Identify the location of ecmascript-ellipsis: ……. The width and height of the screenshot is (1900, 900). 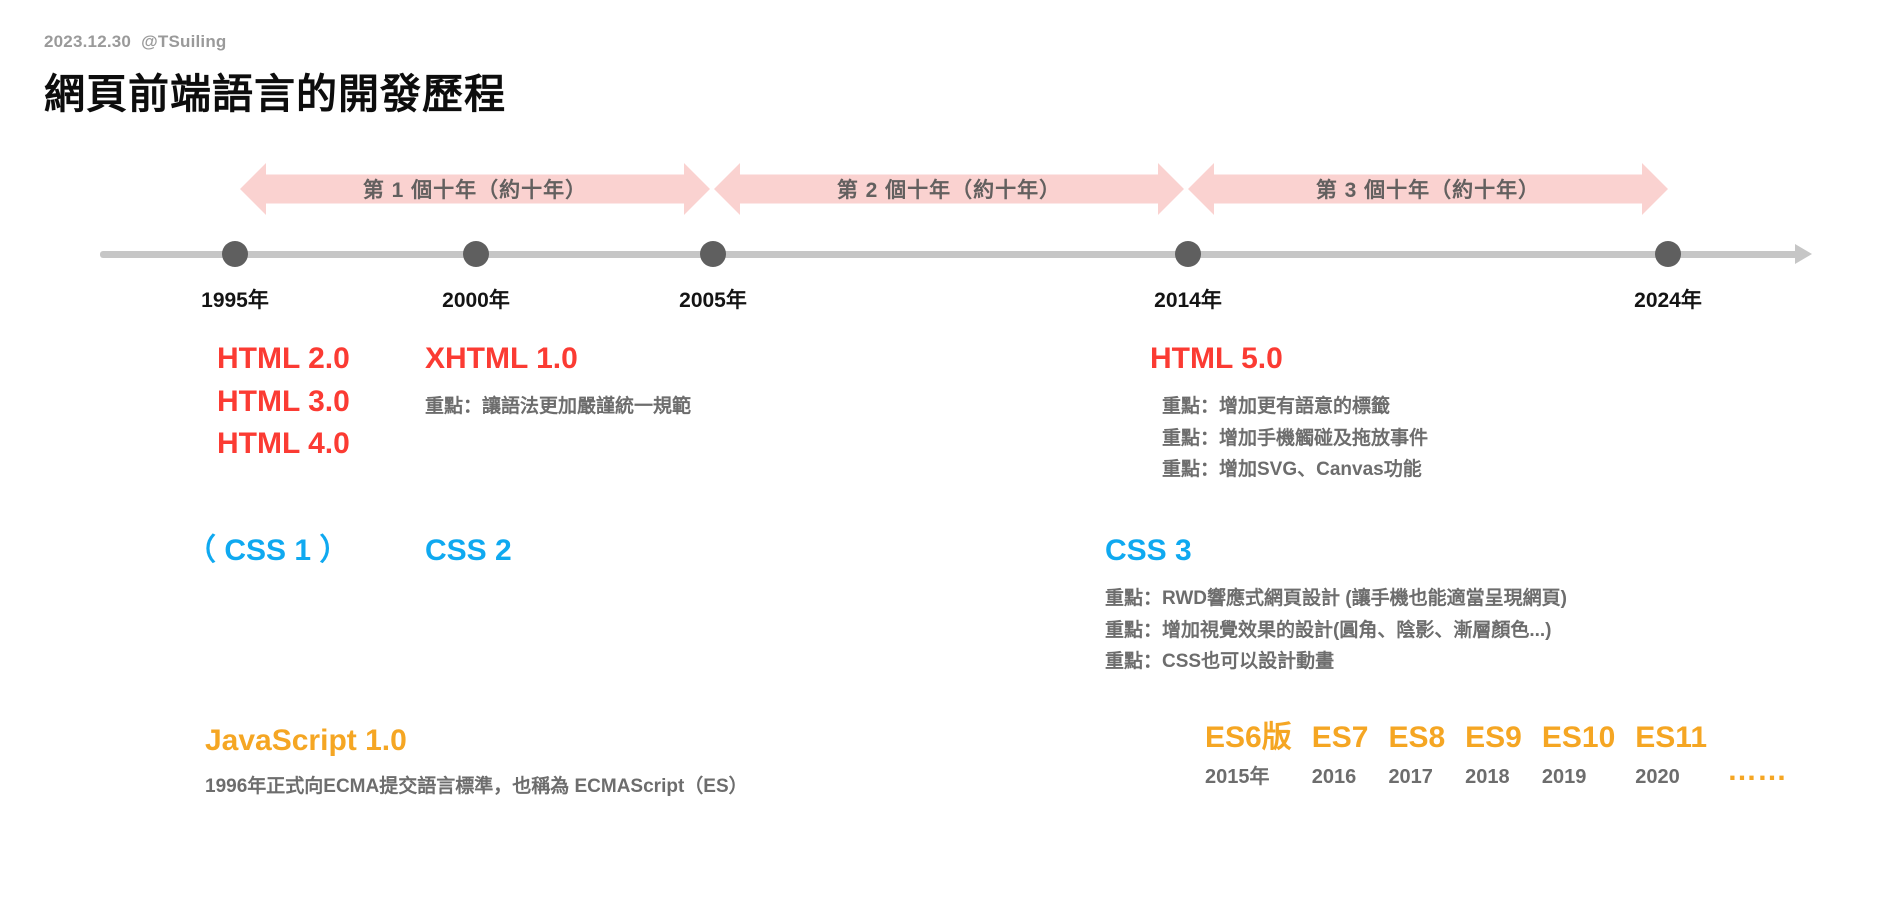
(1757, 770).